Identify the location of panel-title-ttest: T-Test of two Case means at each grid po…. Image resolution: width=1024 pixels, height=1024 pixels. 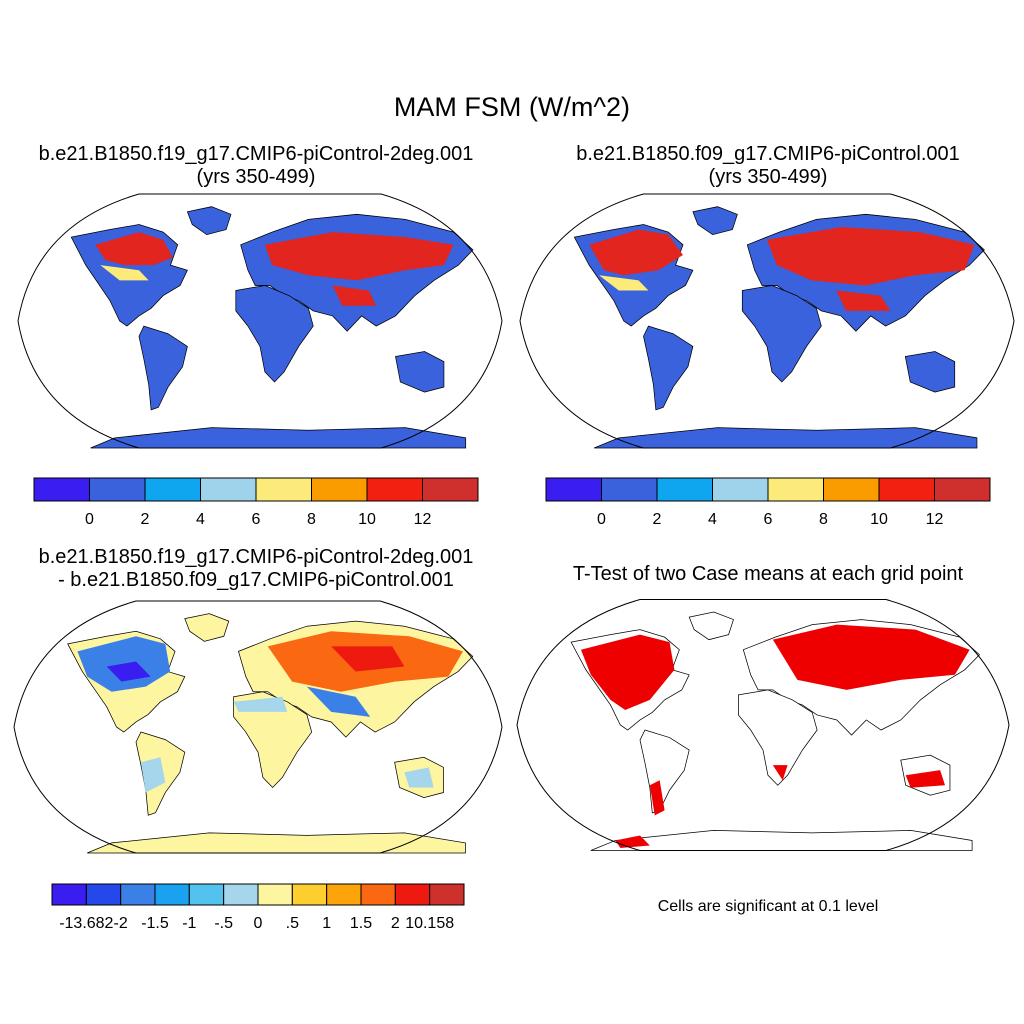
(768, 574).